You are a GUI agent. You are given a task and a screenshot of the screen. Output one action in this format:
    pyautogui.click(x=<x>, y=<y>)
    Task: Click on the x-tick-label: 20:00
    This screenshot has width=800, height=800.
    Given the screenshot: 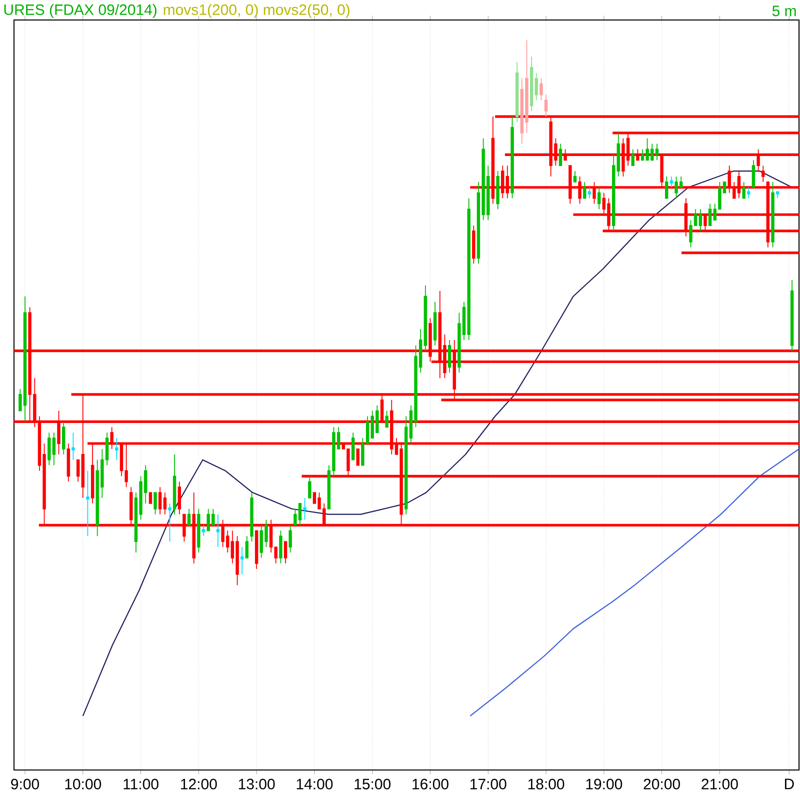 What is the action you would take?
    pyautogui.click(x=662, y=784)
    